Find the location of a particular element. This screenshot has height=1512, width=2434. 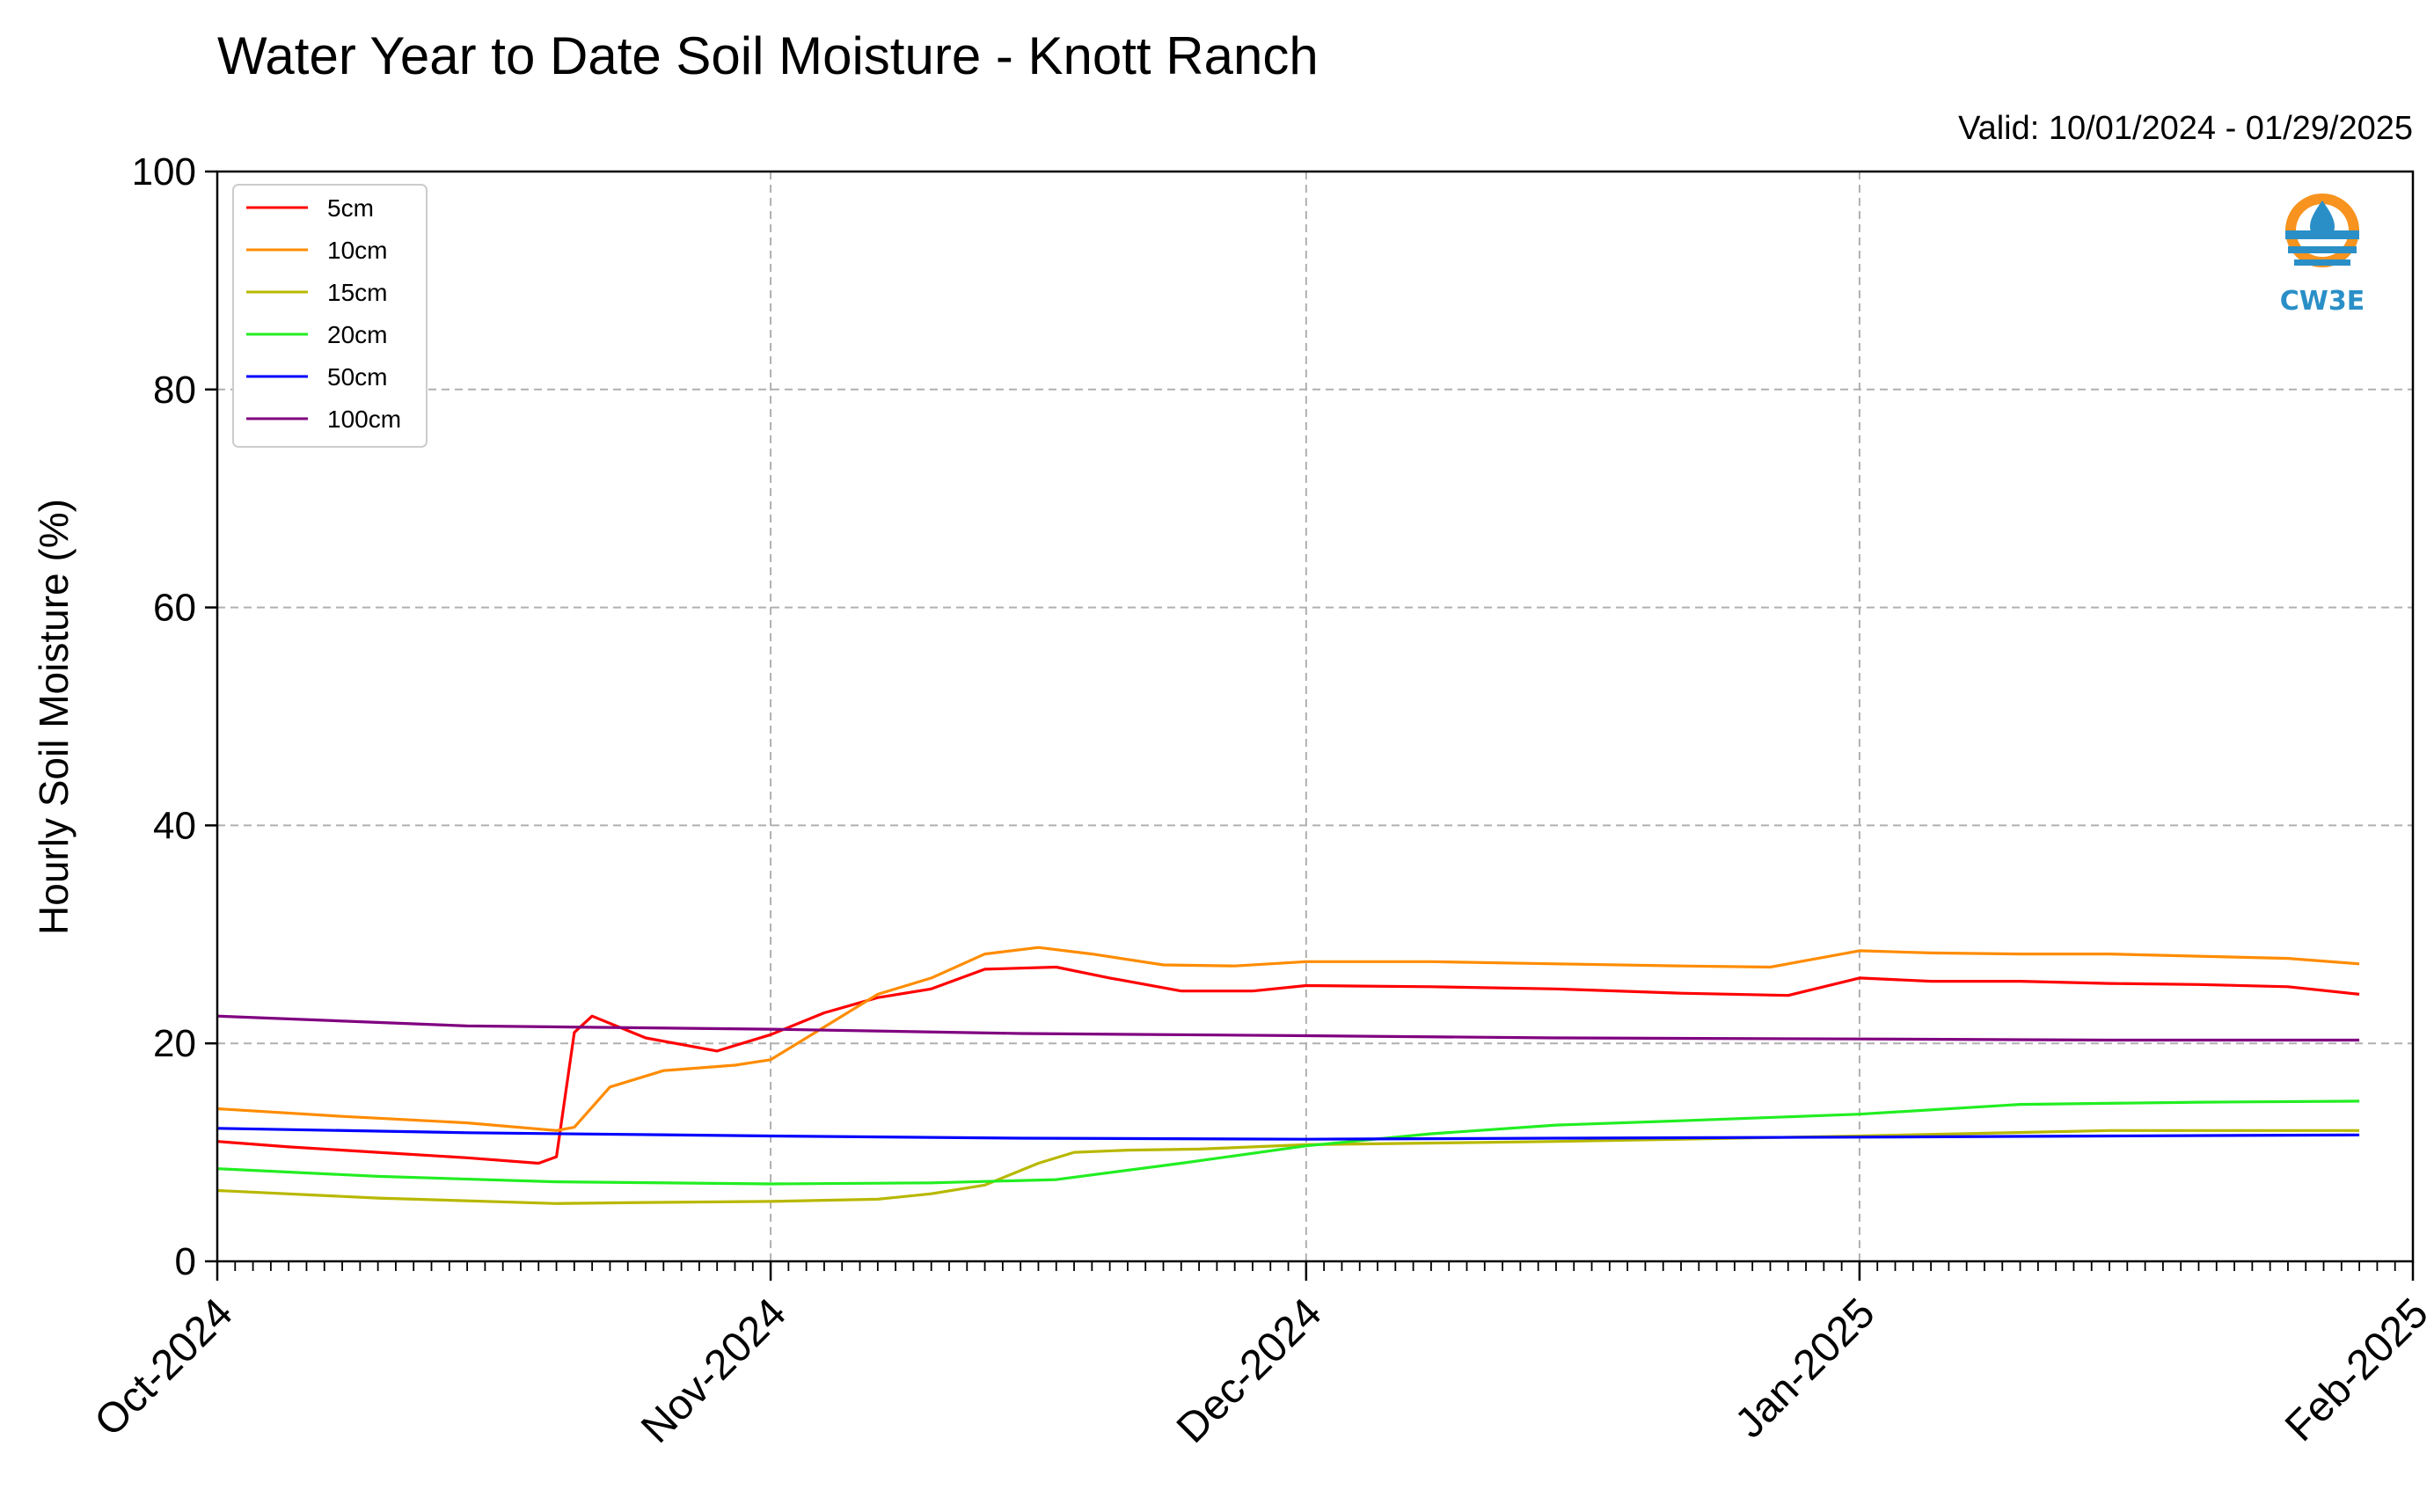

wave-icon is located at coordinates (2322, 248).